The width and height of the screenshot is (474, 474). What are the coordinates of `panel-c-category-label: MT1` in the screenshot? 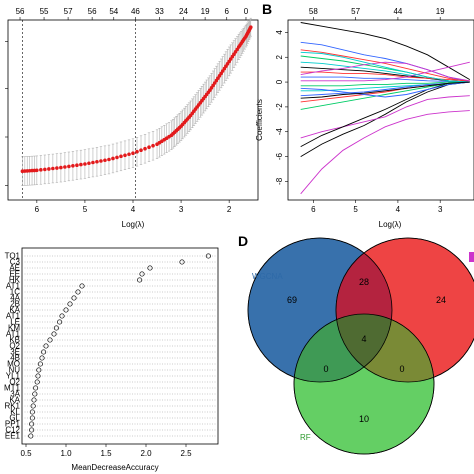 It's located at (12, 388).